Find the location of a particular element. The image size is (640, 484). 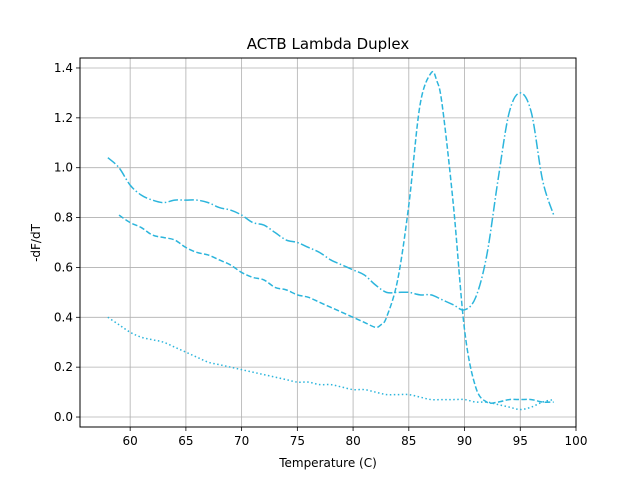

x-tick-label: 90 is located at coordinates (464, 441).